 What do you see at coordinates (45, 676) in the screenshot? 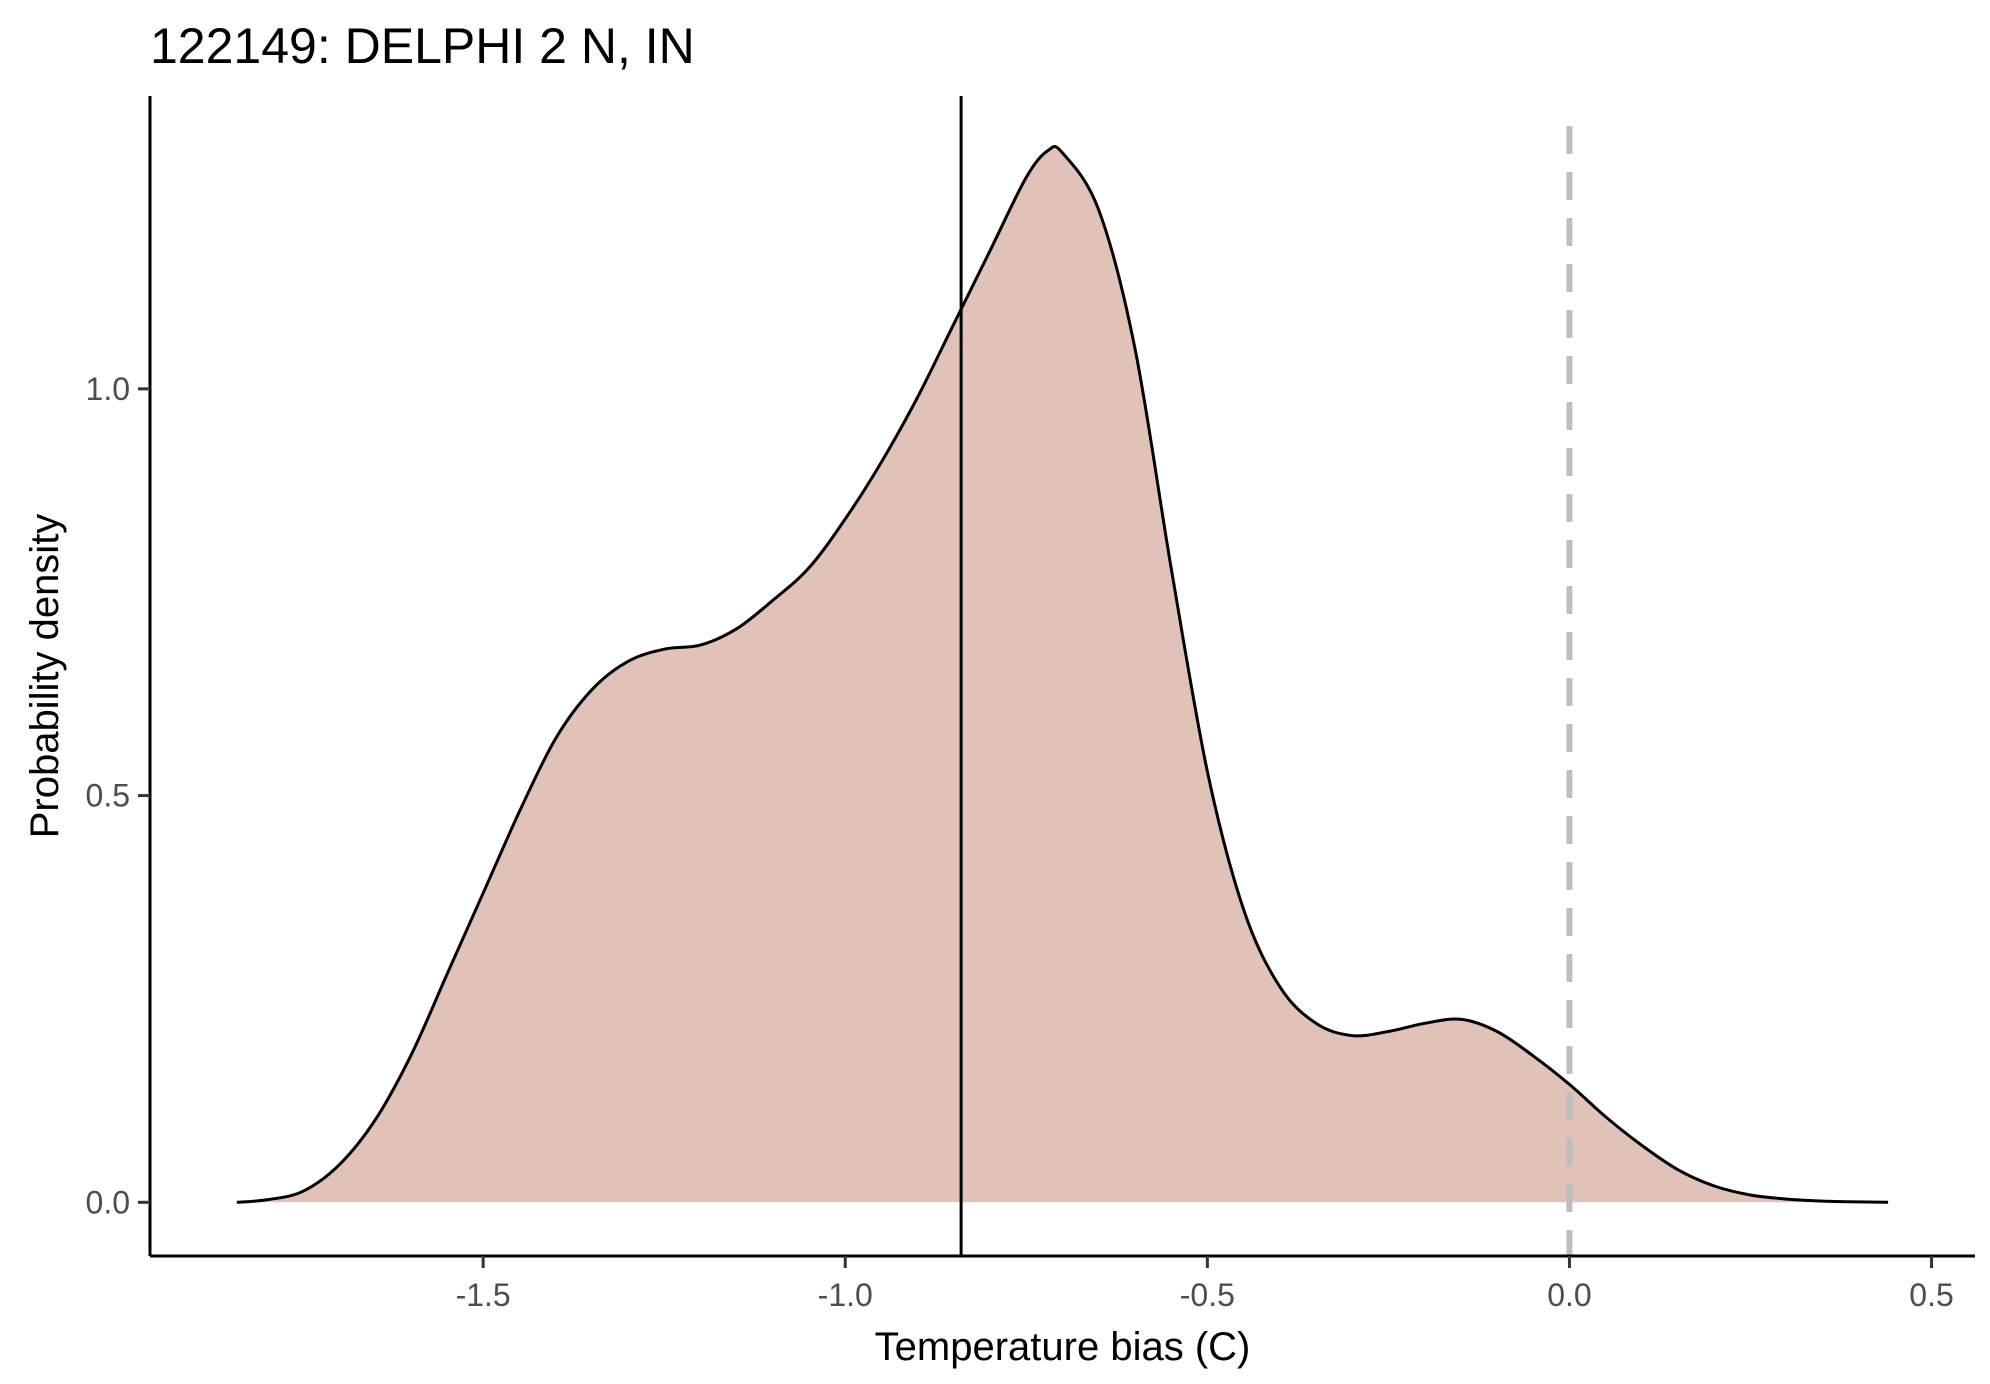
I see `y-axis-title: Probability density` at bounding box center [45, 676].